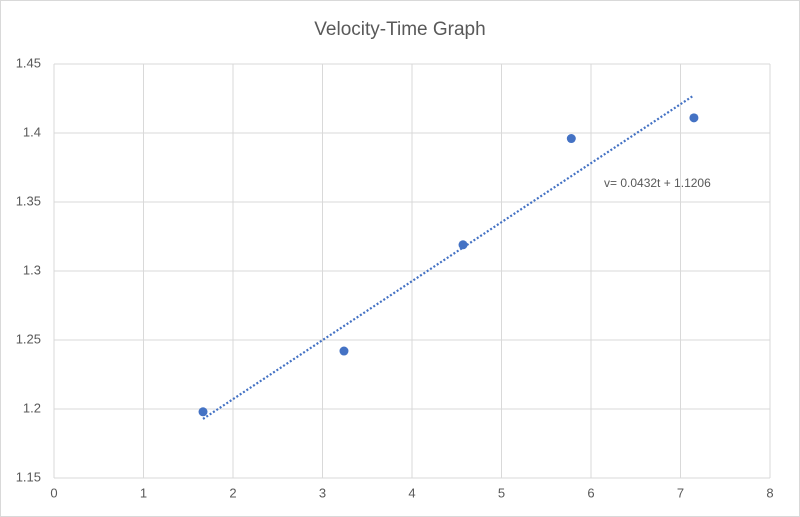  What do you see at coordinates (32, 407) in the screenshot?
I see `y-tick-label: 1.2` at bounding box center [32, 407].